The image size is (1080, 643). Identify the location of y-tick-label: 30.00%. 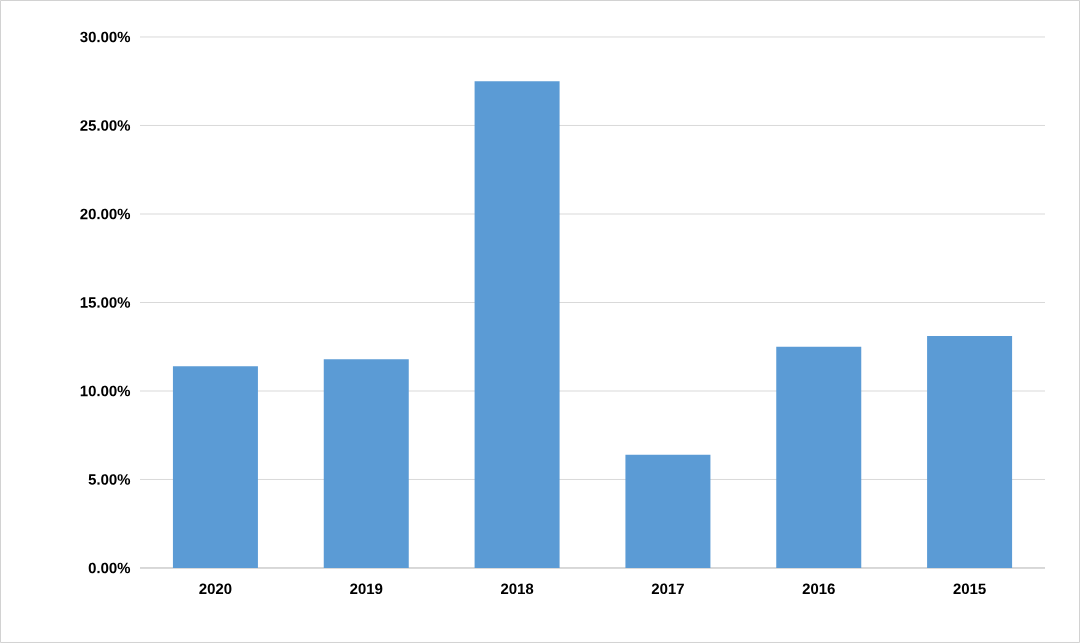
(105, 37).